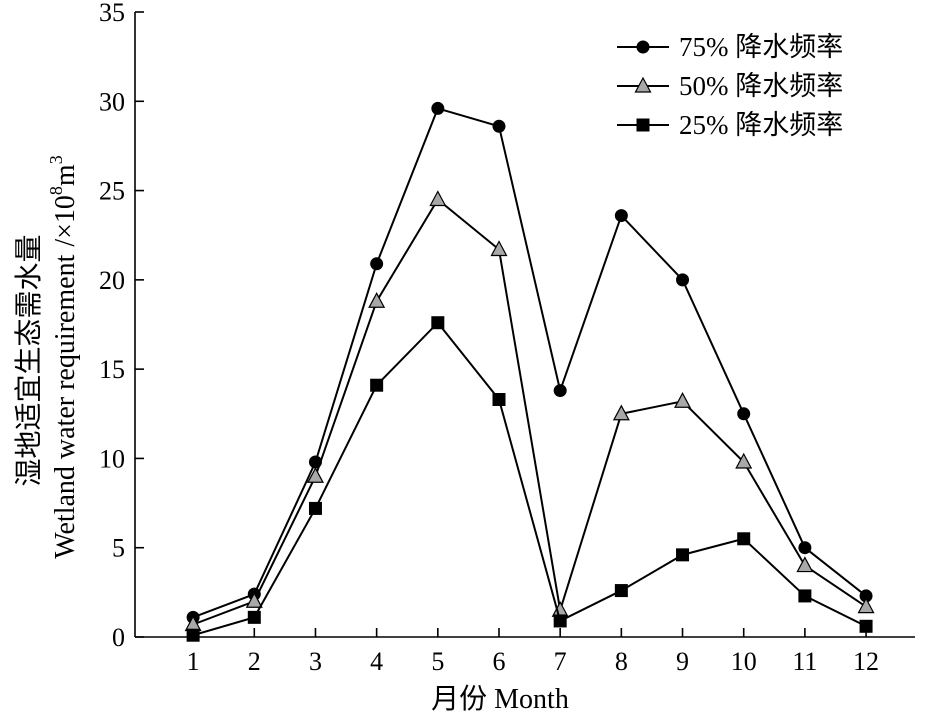 This screenshot has height=717, width=926. What do you see at coordinates (193, 661) in the screenshot?
I see `x-tick-label: 1` at bounding box center [193, 661].